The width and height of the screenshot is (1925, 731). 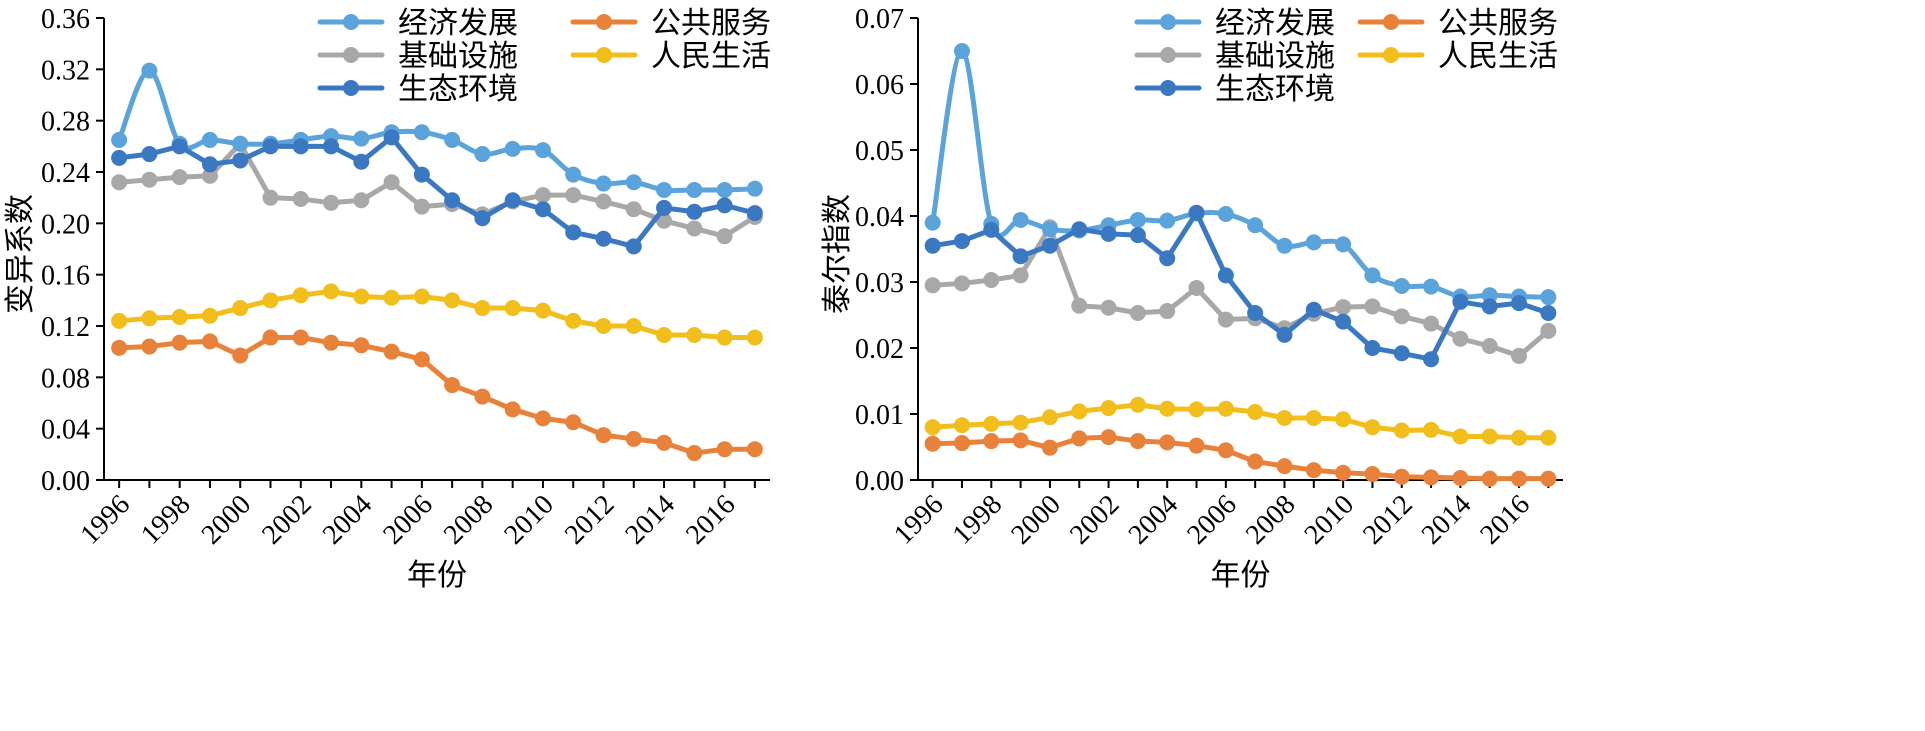 I want to click on legend-entry: 公共服务, so click(x=670, y=23).